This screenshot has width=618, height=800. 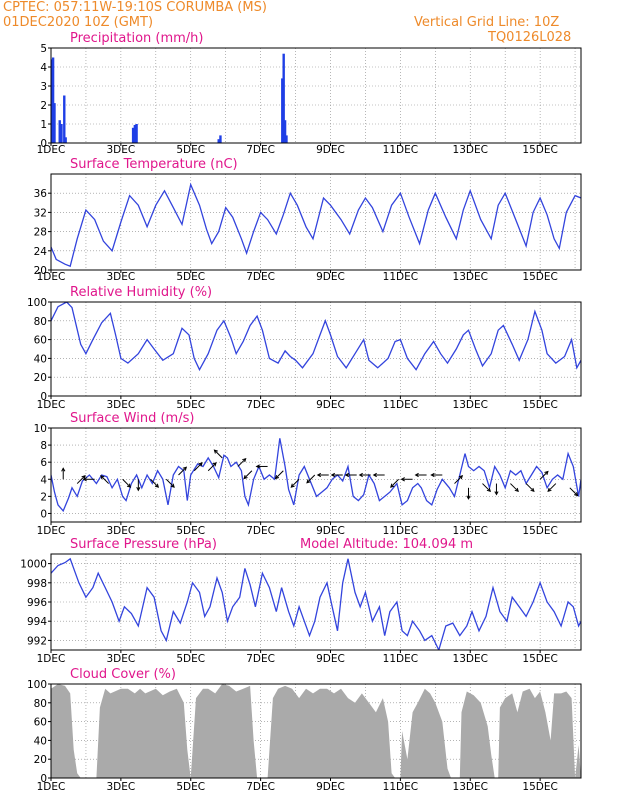 What do you see at coordinates (530, 37) in the screenshot?
I see `model-code: TQ0126L028` at bounding box center [530, 37].